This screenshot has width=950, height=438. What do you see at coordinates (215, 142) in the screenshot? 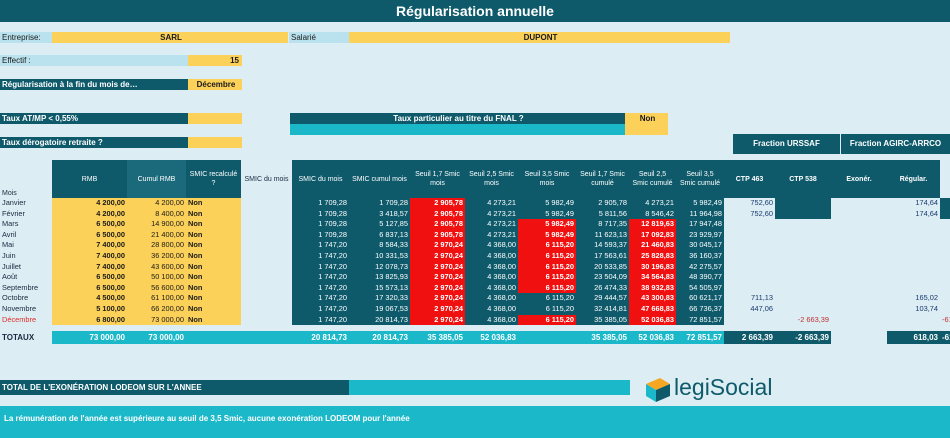
I see `taux-derogatoire-field` at bounding box center [215, 142].